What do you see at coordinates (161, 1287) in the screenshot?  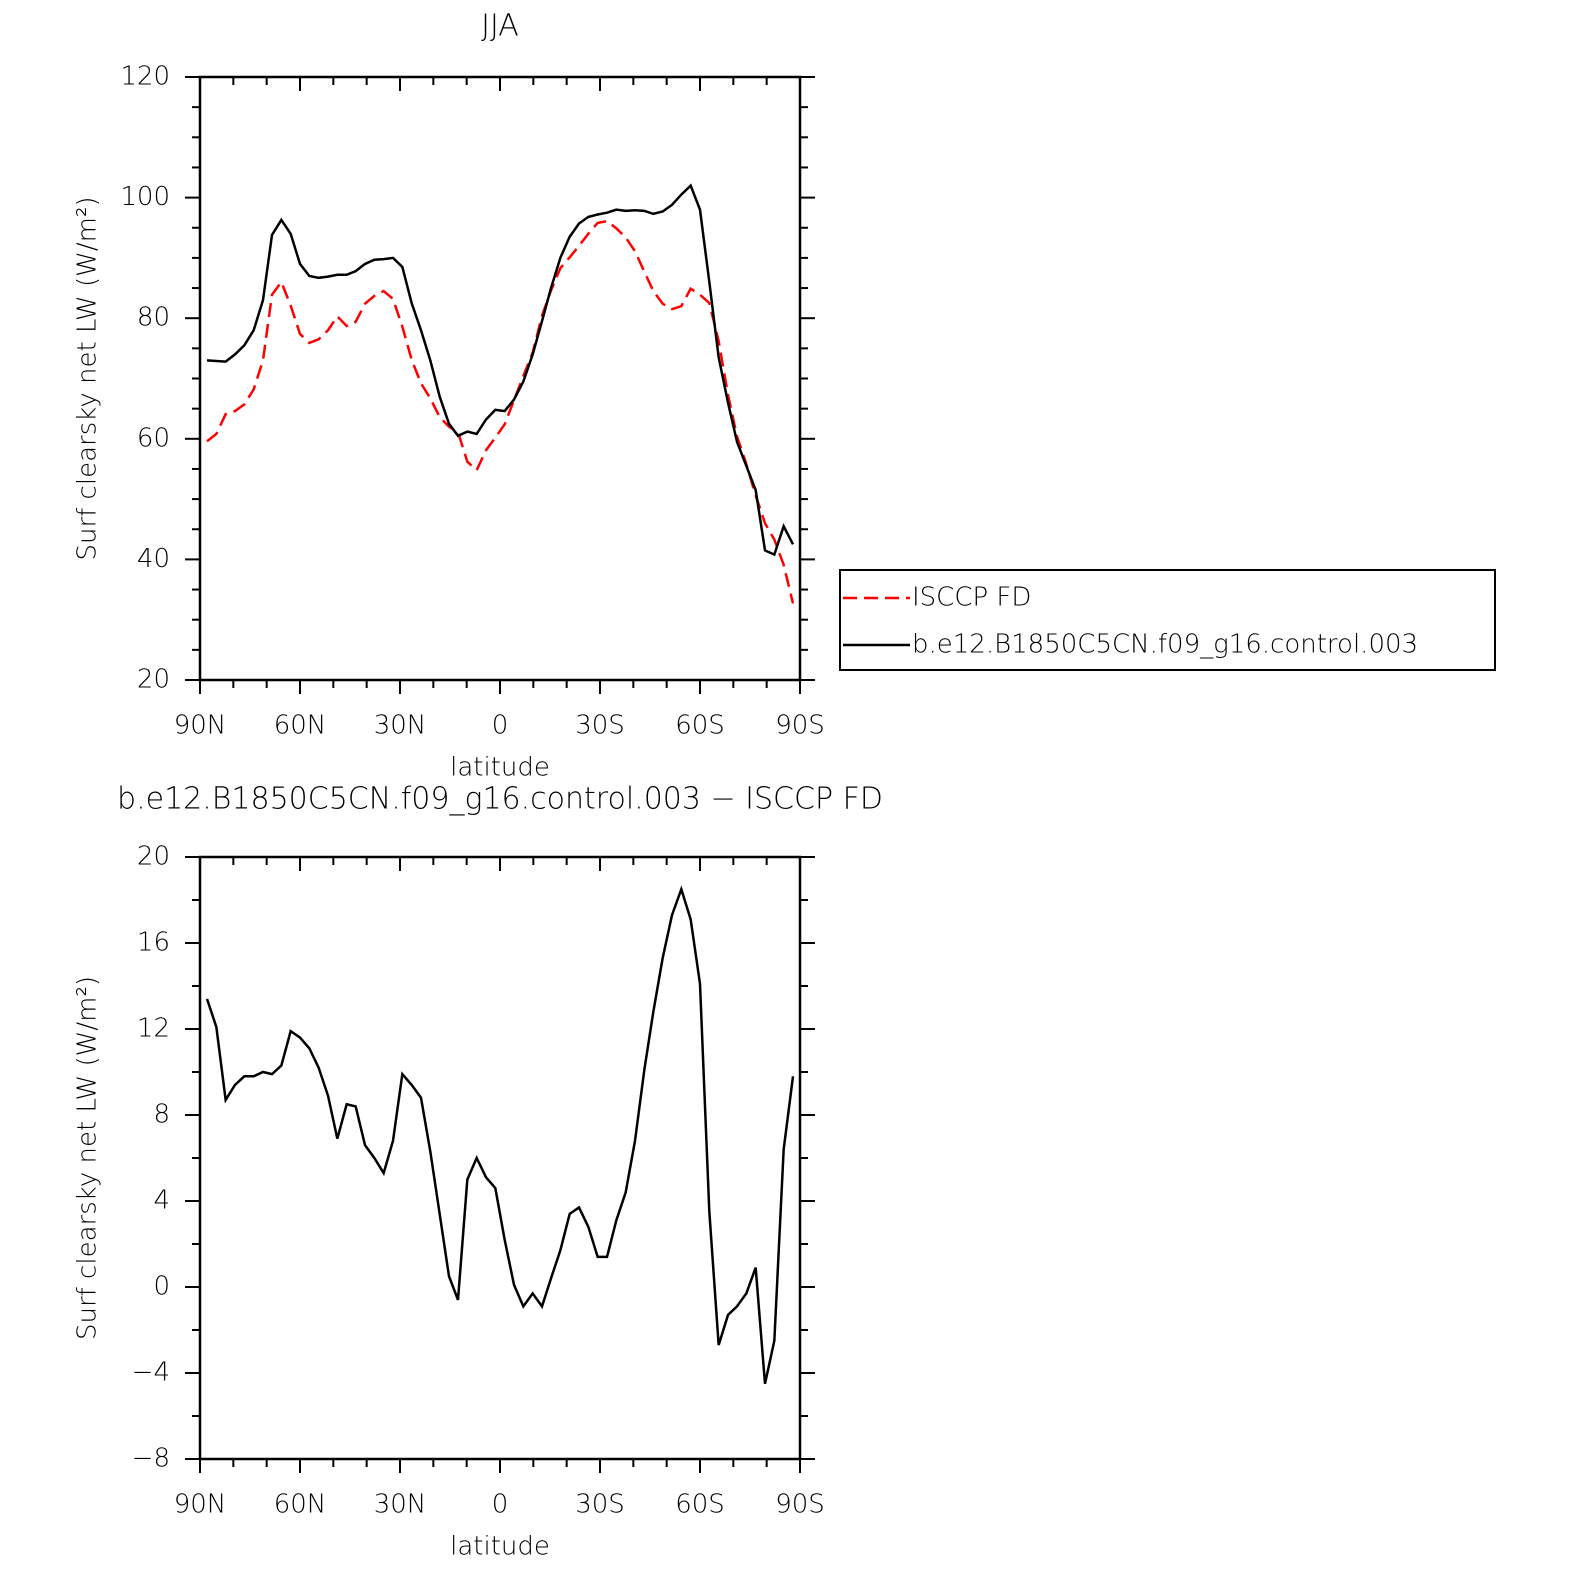 I see `y-tick-label: 0` at bounding box center [161, 1287].